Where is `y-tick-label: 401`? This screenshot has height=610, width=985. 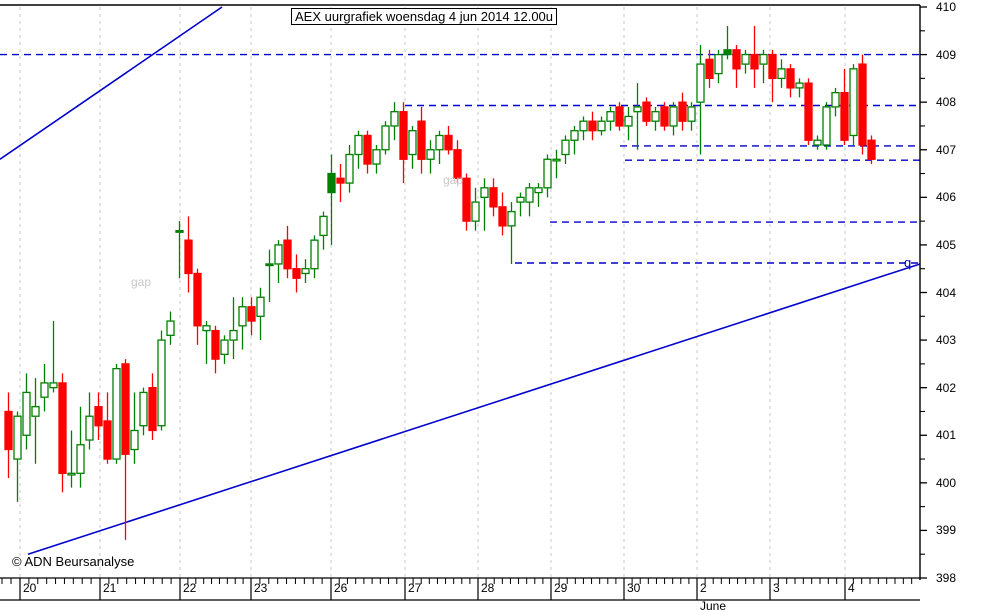 y-tick-label: 401 is located at coordinates (946, 435).